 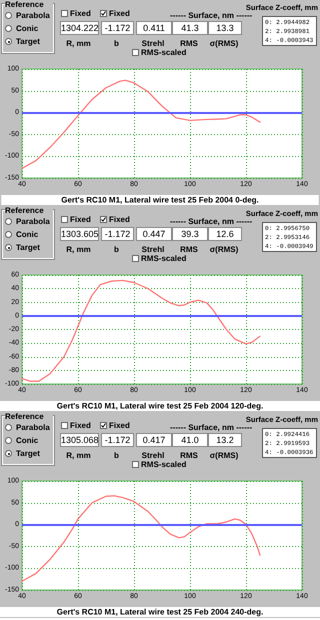 I want to click on text: Gert's RC10 M1, Lateral wire test 25 Feb 2004 240-deg., so click(x=160, y=612).